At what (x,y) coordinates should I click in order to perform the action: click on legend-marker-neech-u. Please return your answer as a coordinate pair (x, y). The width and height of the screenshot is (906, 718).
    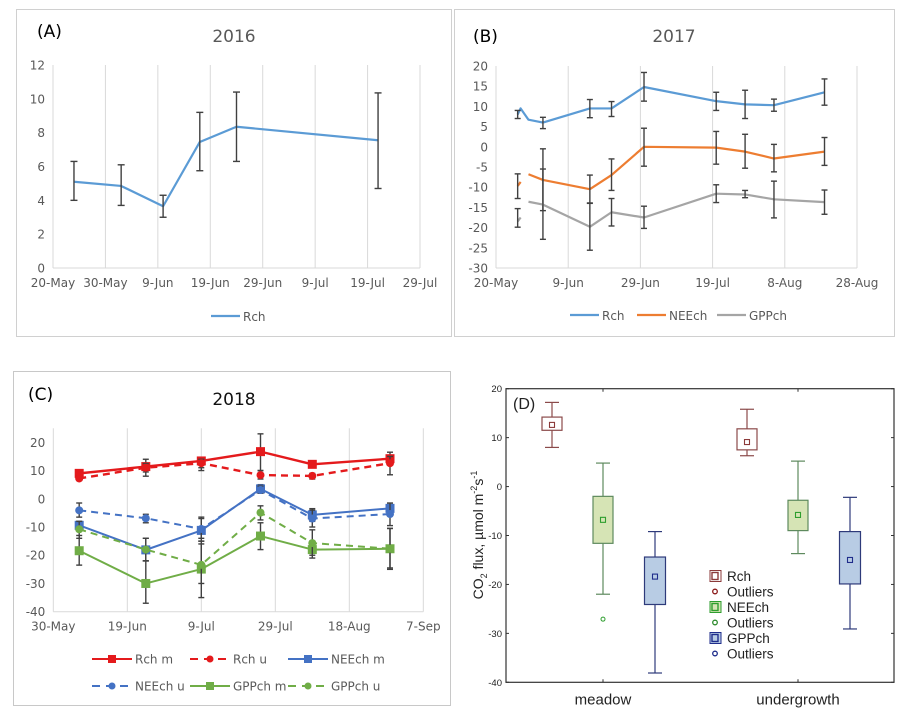
    Looking at the image, I should click on (112, 686).